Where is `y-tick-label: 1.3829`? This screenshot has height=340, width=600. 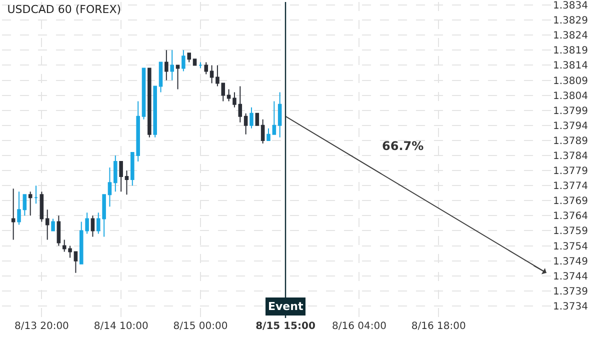
y-tick-label: 1.3829 is located at coordinates (570, 21).